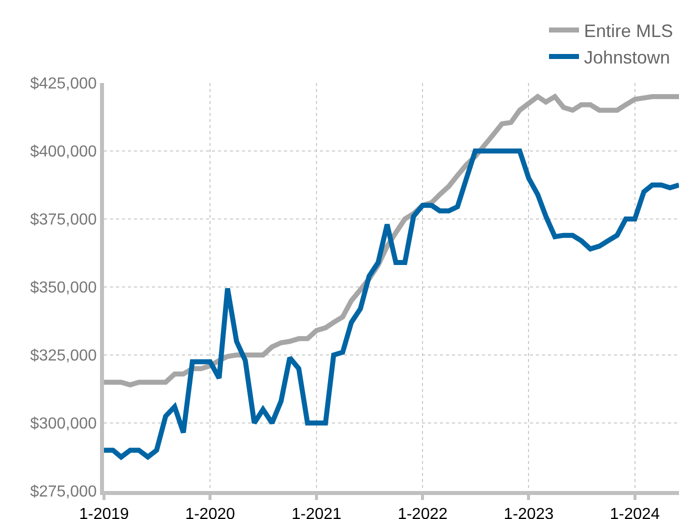 The width and height of the screenshot is (699, 519). Describe the element at coordinates (63, 152) in the screenshot. I see `y-tick-label: $400,000` at that location.